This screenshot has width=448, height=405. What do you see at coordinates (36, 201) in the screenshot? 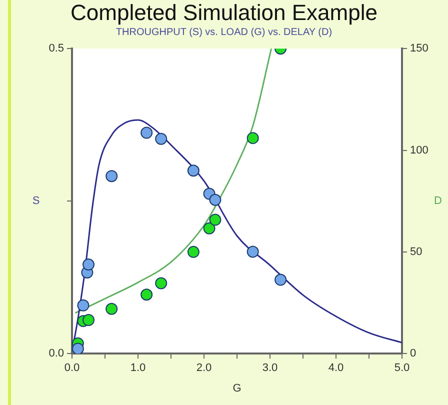
I see `y-axis-title: S` at bounding box center [36, 201].